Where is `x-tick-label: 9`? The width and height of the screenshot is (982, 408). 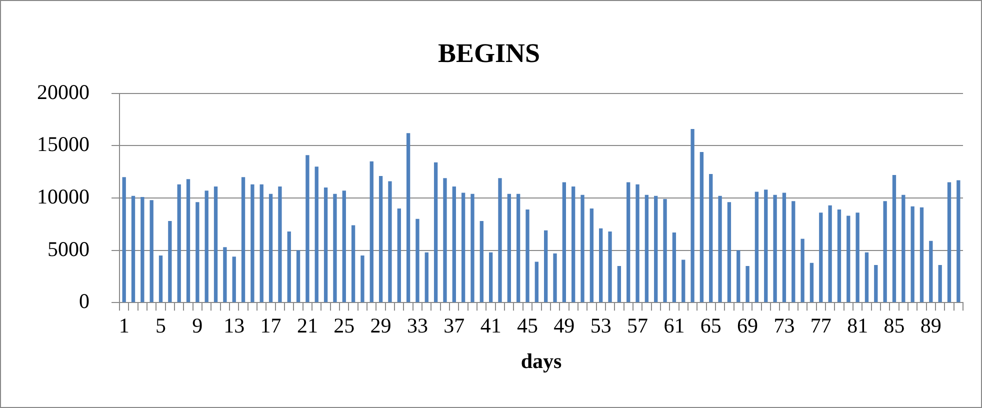
x-tick-label: 9 is located at coordinates (197, 326).